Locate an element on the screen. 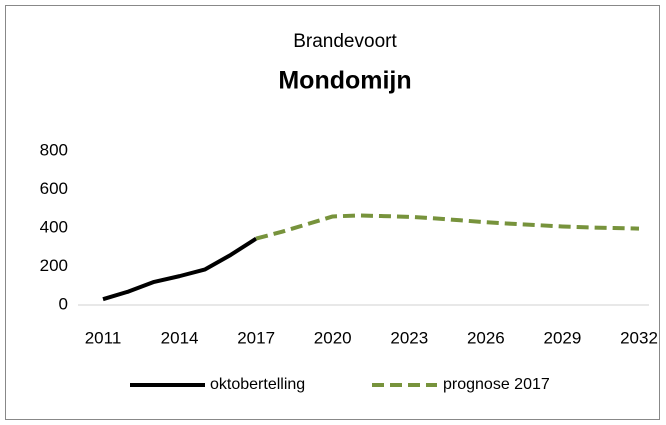  y-tick-label: 800 is located at coordinates (54, 149).